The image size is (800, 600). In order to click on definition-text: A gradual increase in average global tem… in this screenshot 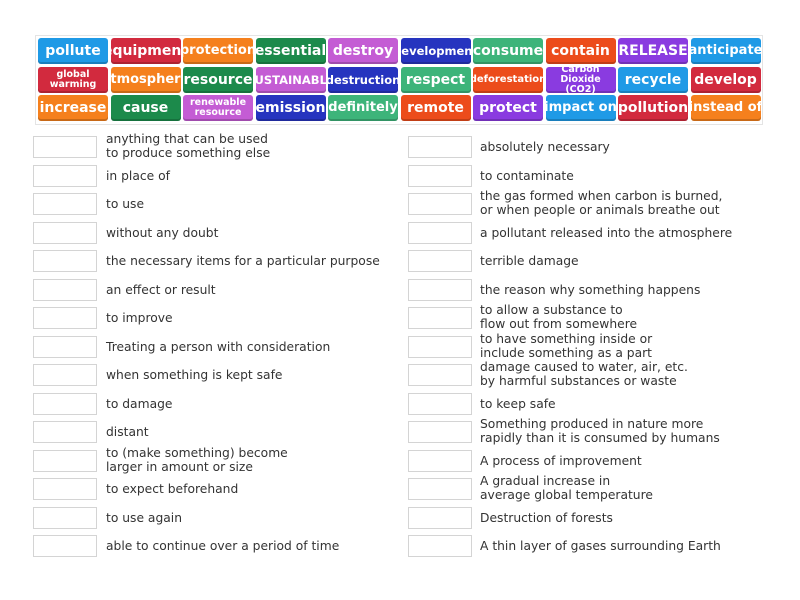, I will do `click(566, 488)`.